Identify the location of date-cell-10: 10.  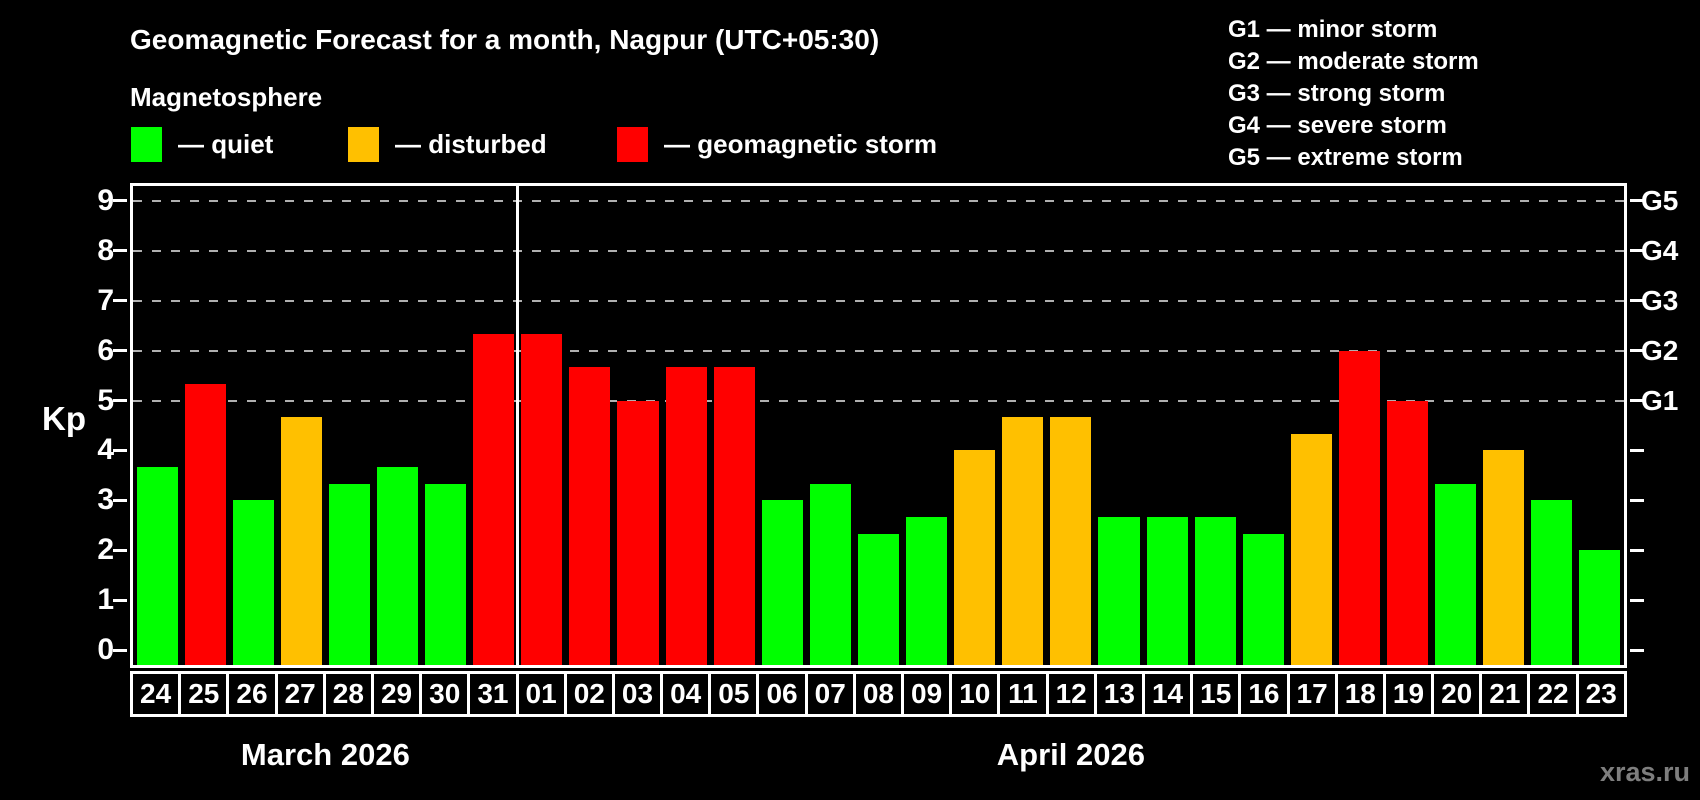
(976, 694).